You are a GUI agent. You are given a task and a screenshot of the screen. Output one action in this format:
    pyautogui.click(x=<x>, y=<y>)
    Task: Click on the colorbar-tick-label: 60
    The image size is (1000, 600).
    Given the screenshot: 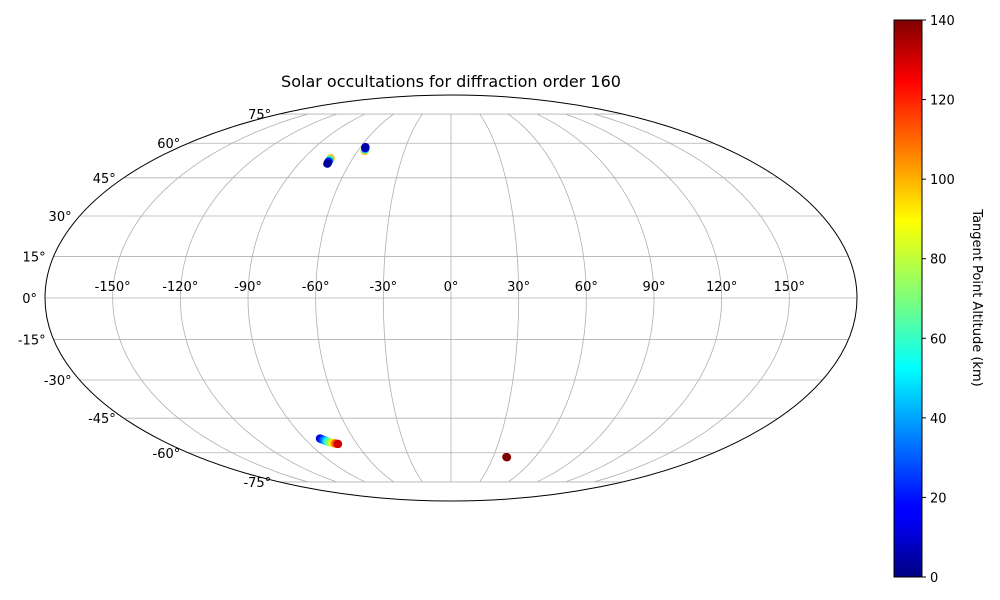 What is the action you would take?
    pyautogui.click(x=938, y=339)
    